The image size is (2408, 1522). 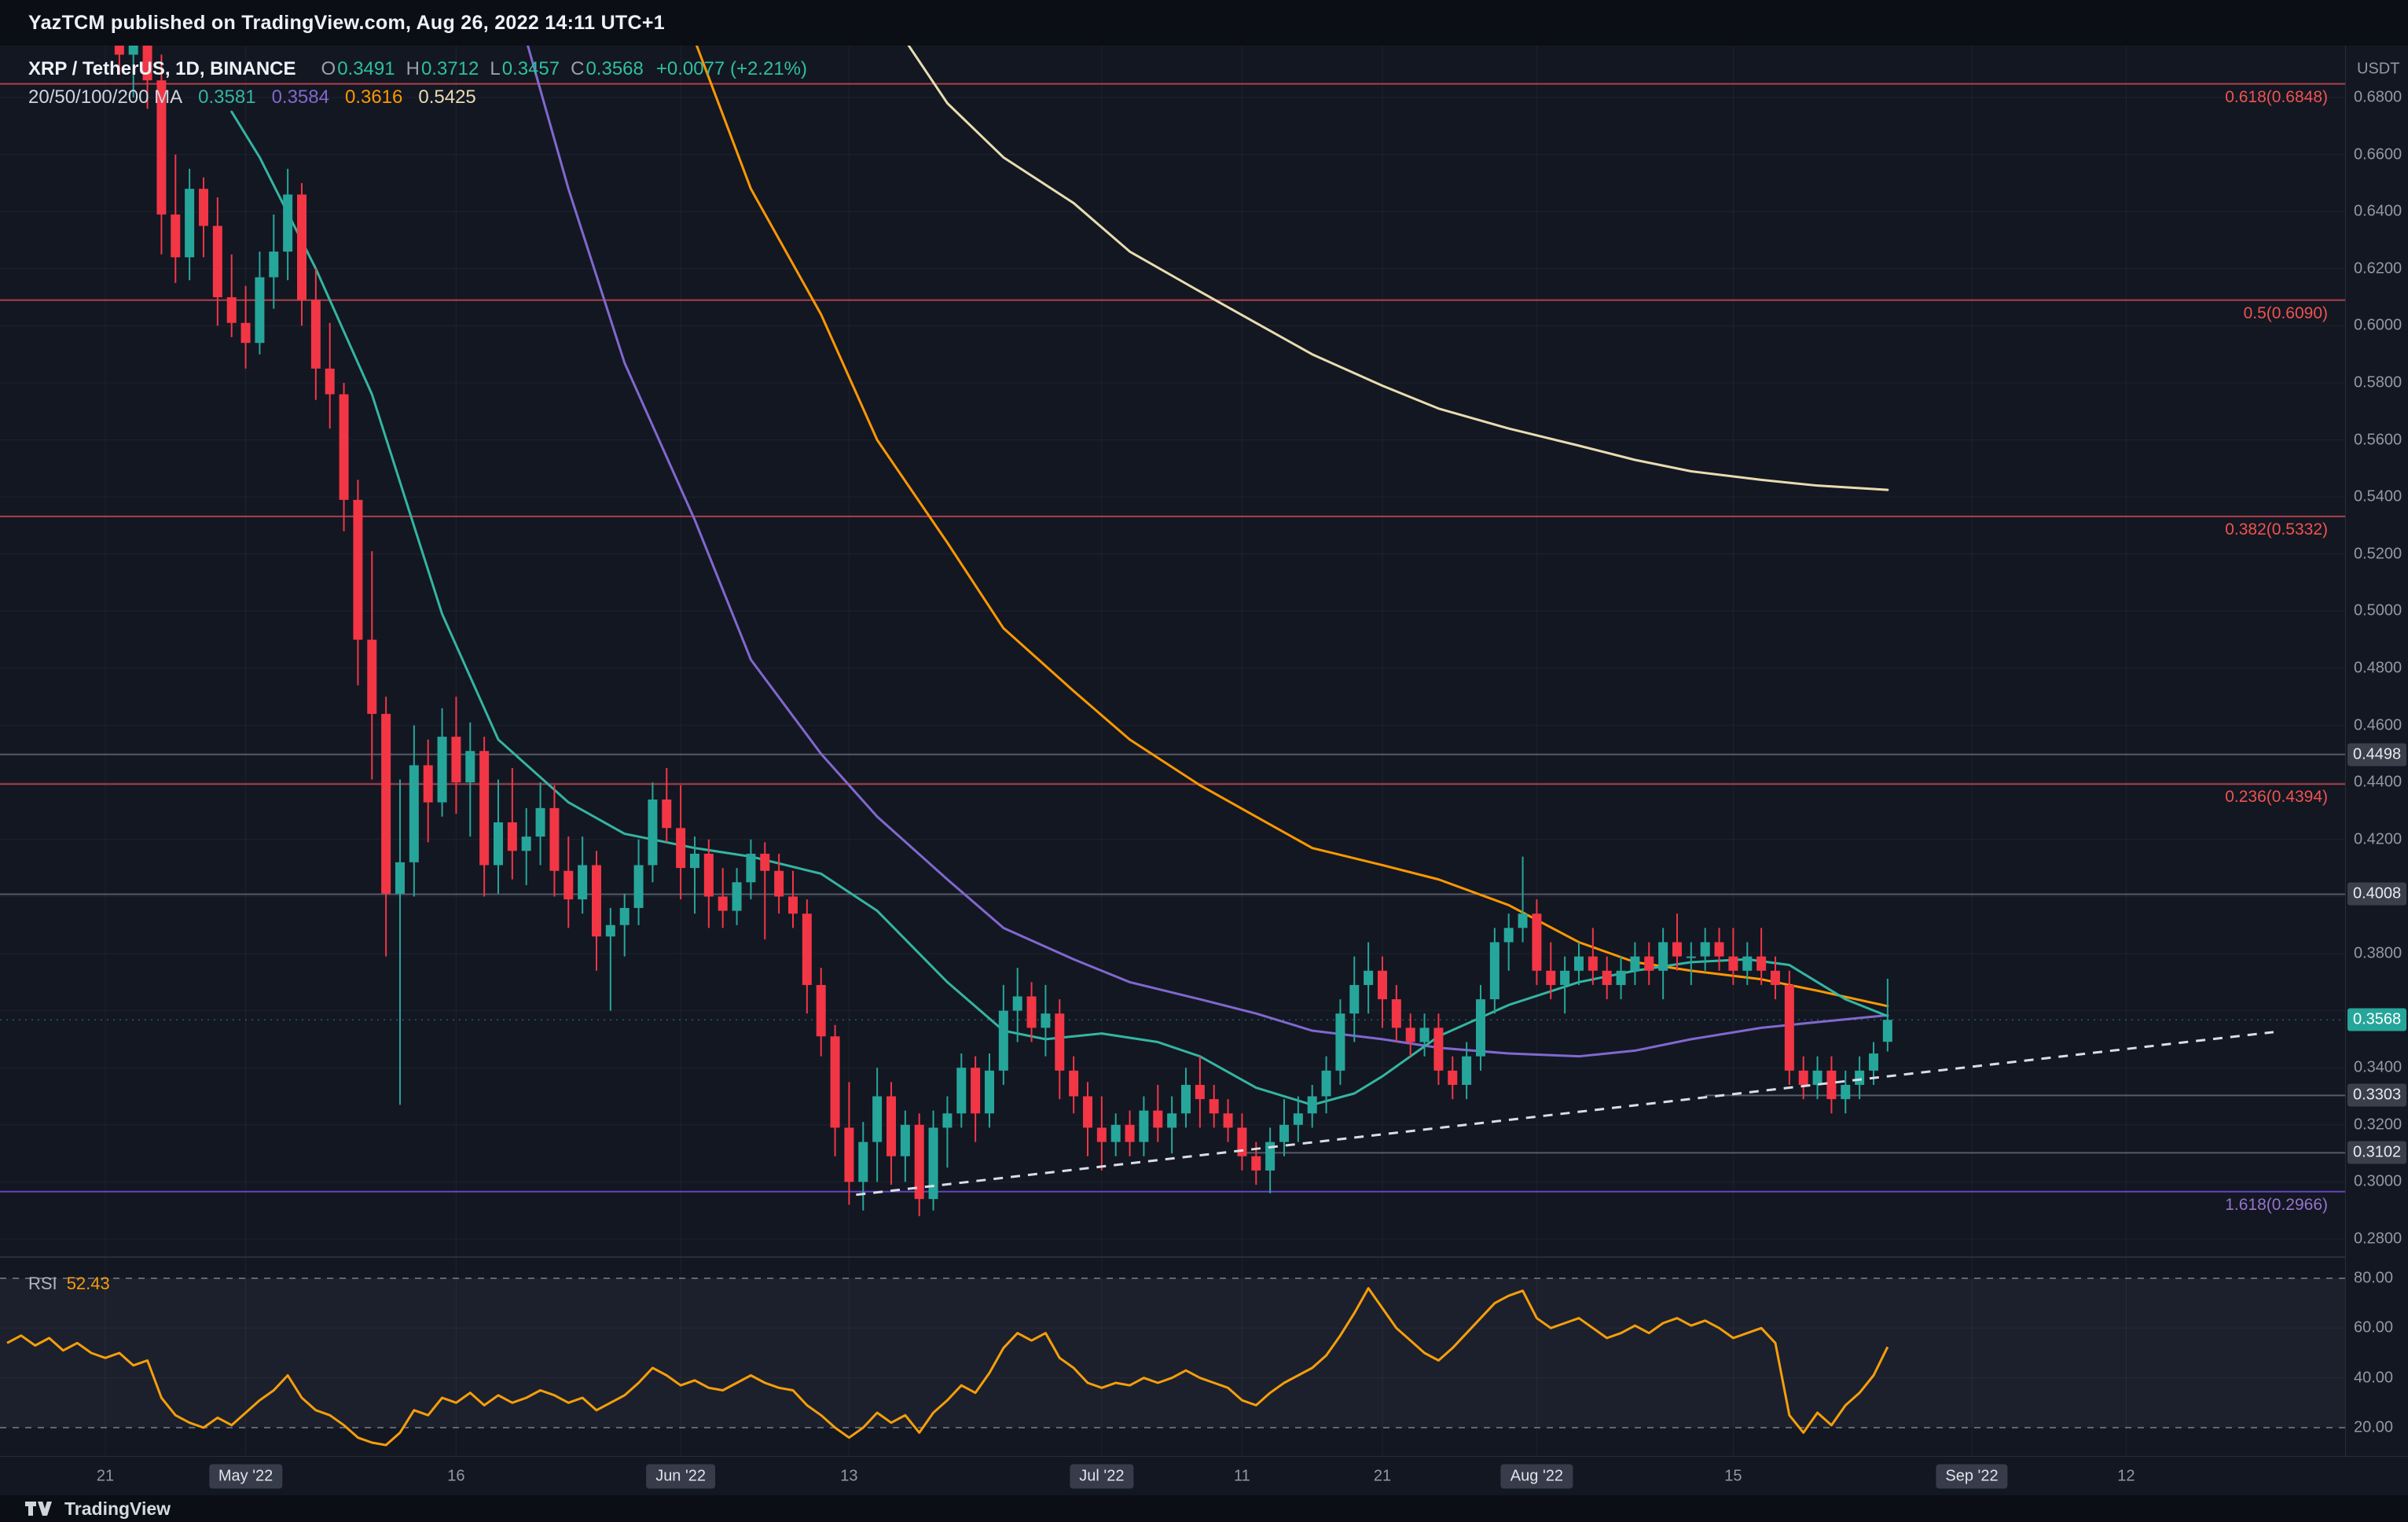 What do you see at coordinates (328, 69) in the screenshot?
I see `open-label: O` at bounding box center [328, 69].